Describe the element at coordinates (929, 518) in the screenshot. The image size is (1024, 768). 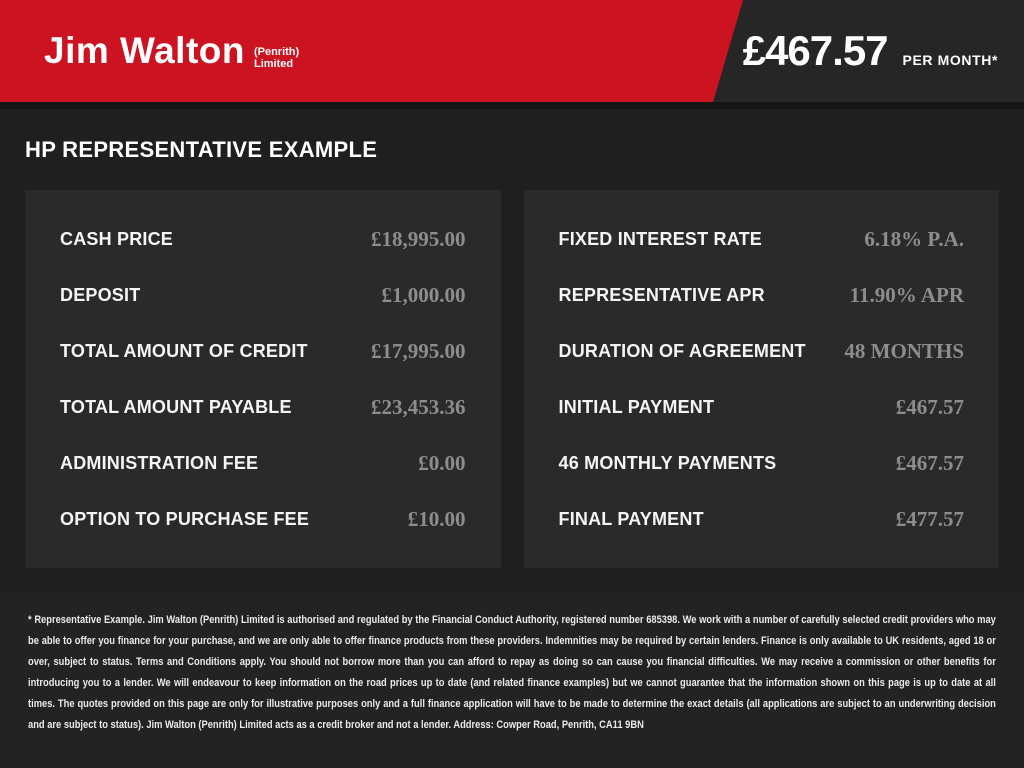
I see `finance-value: £477.57` at that location.